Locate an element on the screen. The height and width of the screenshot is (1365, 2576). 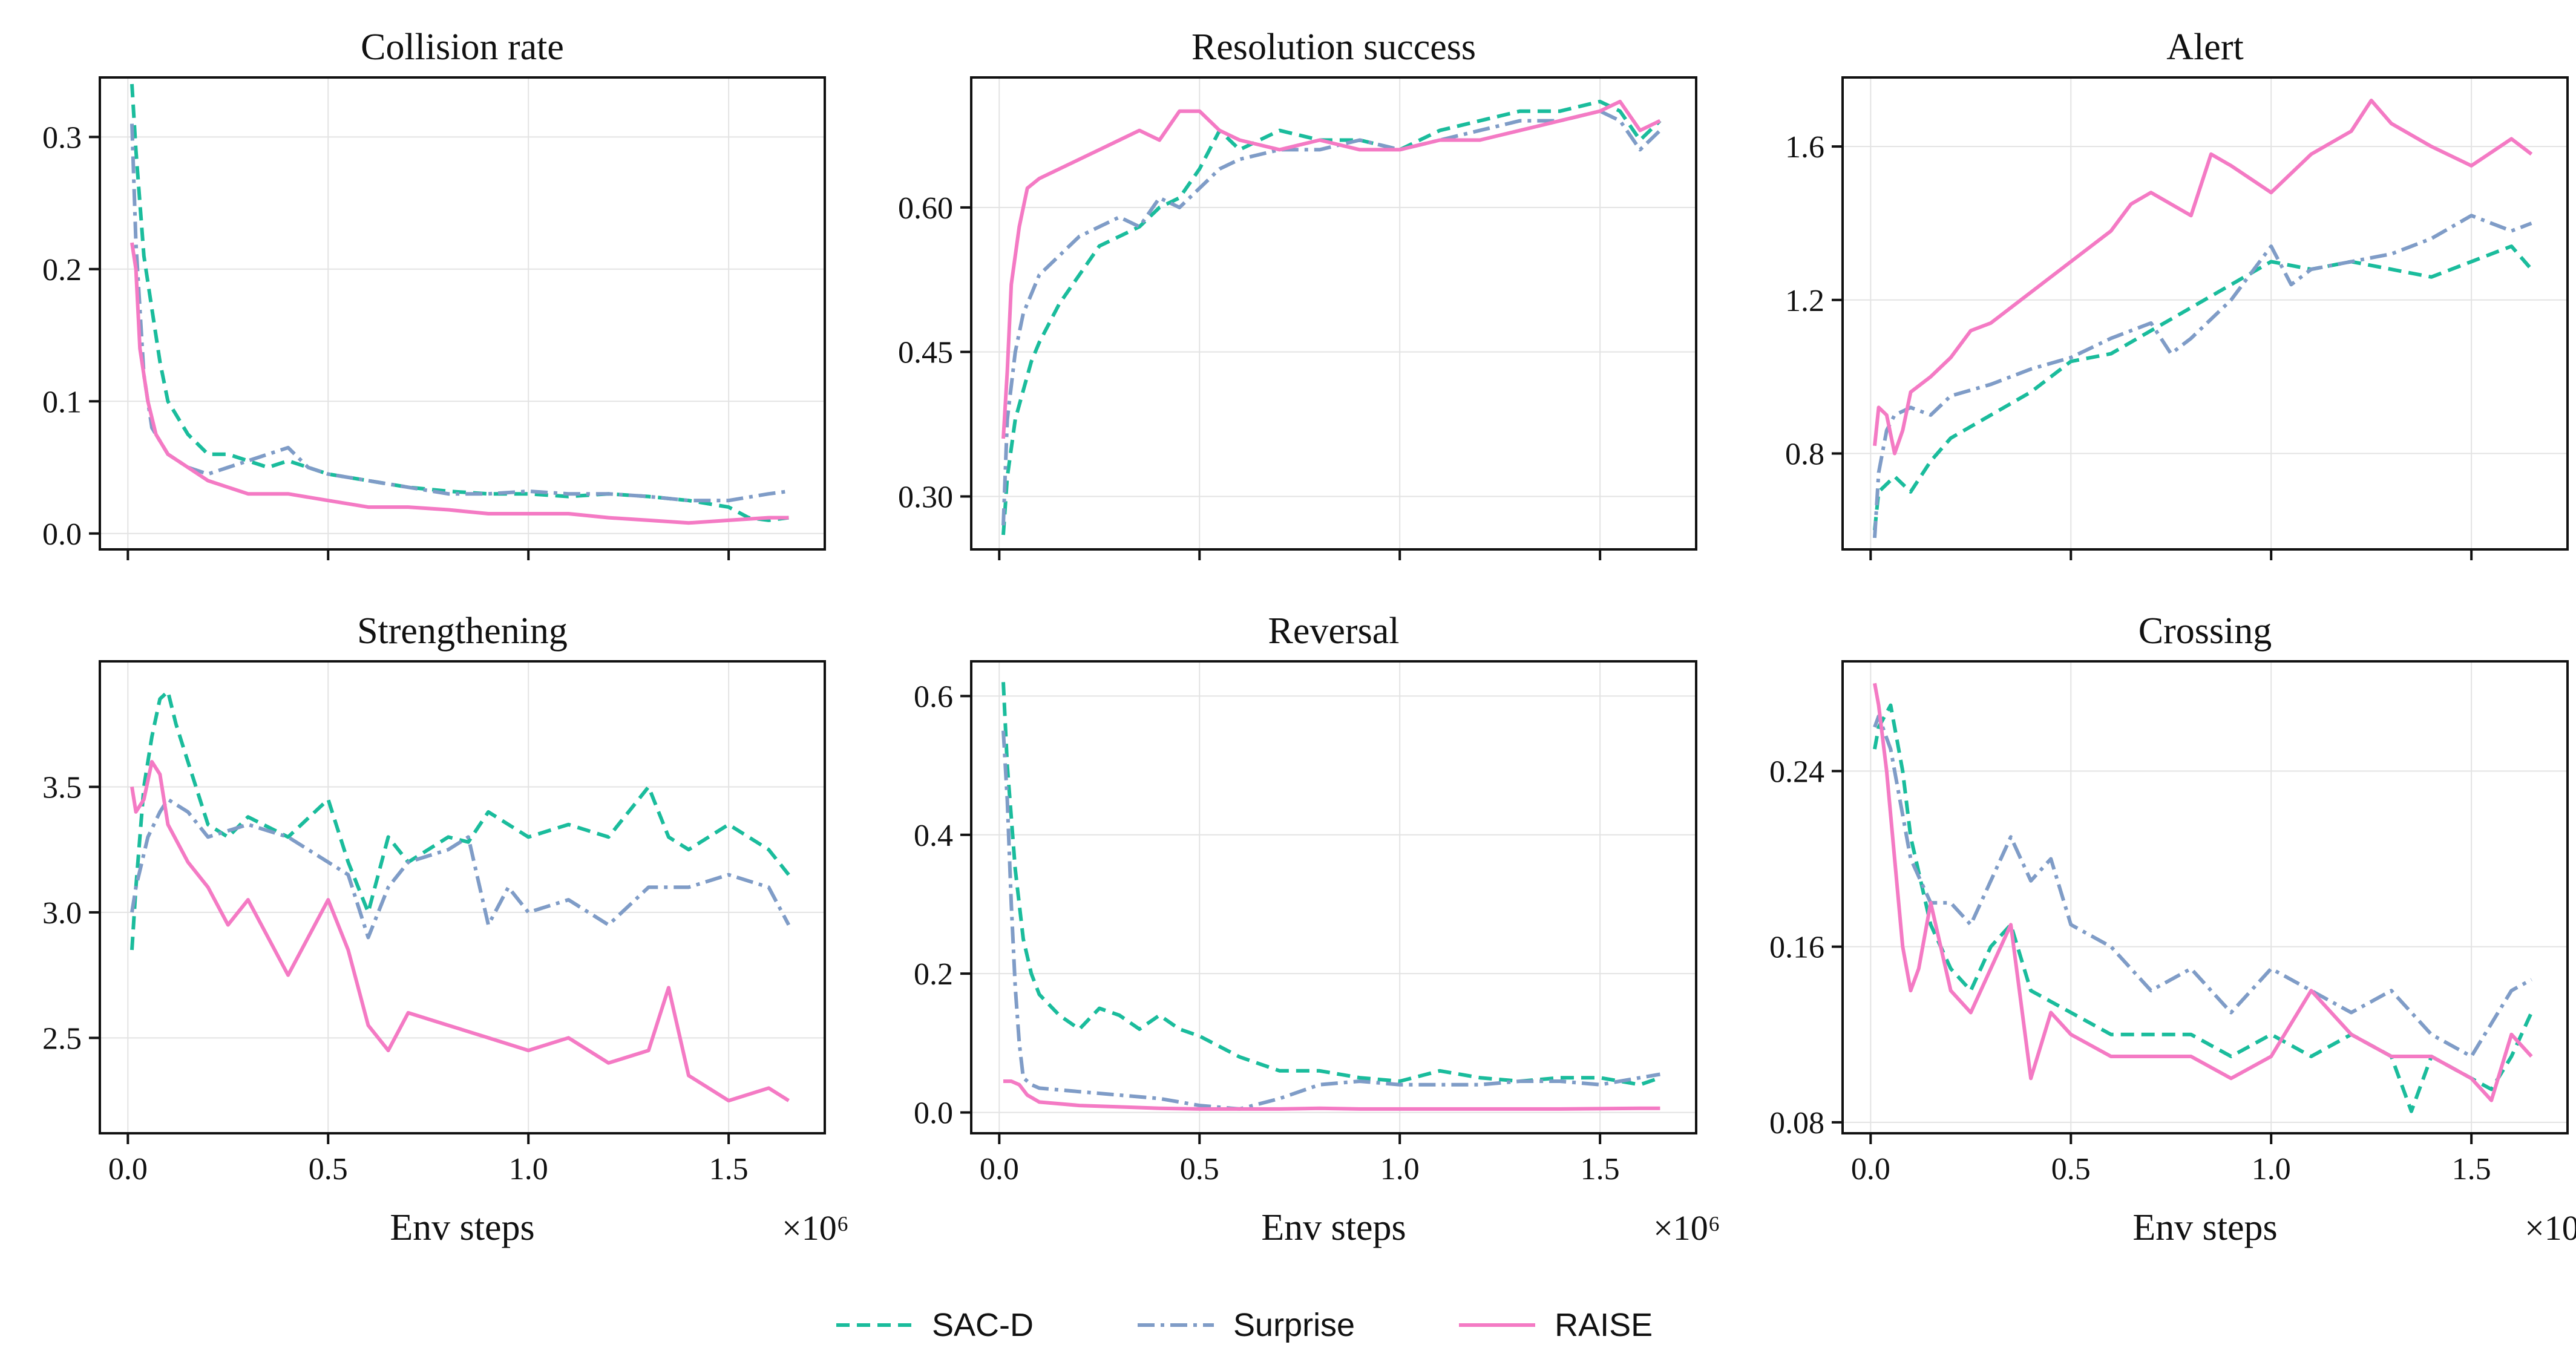
legend-swatch-sacd is located at coordinates (874, 1325).